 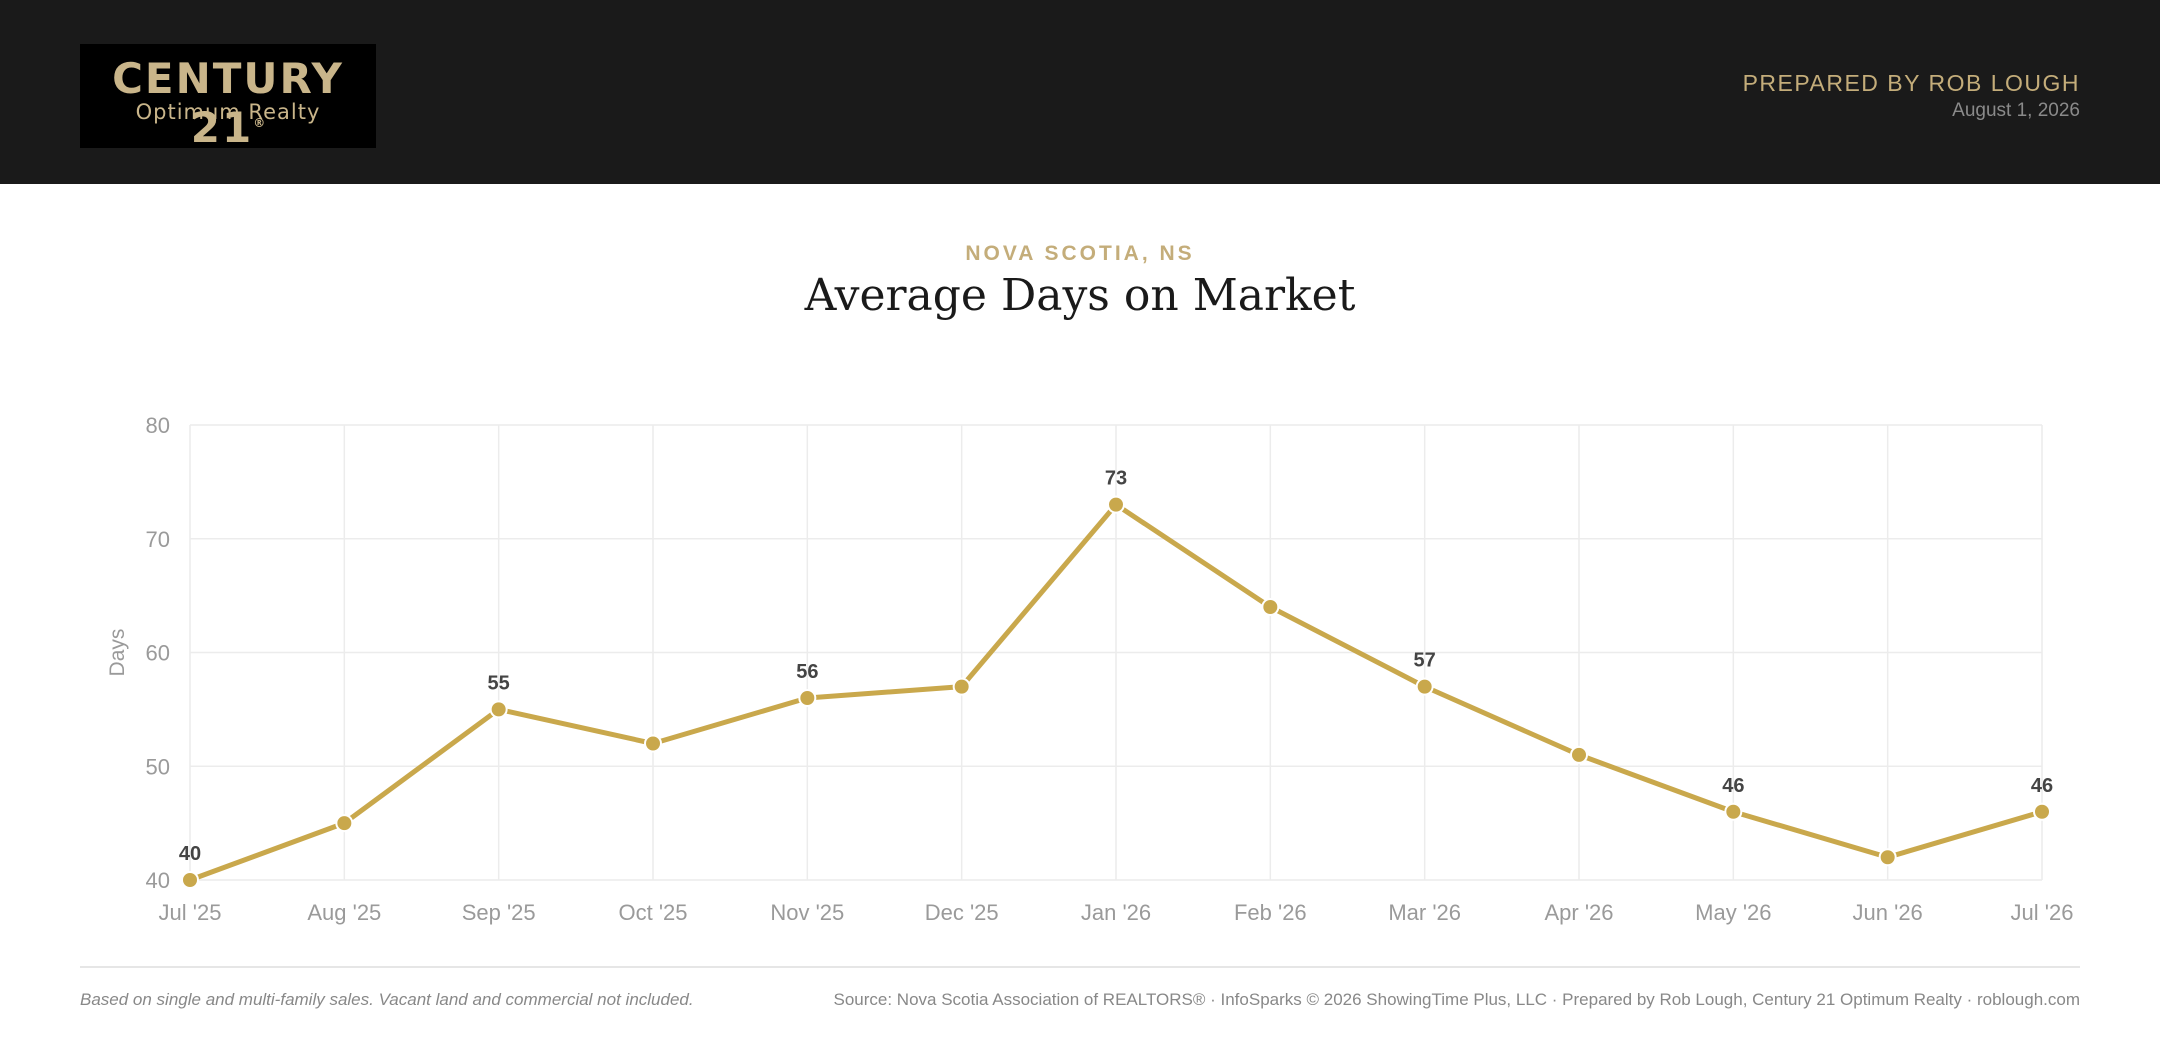 What do you see at coordinates (1080, 967) in the screenshot?
I see `footer-divider` at bounding box center [1080, 967].